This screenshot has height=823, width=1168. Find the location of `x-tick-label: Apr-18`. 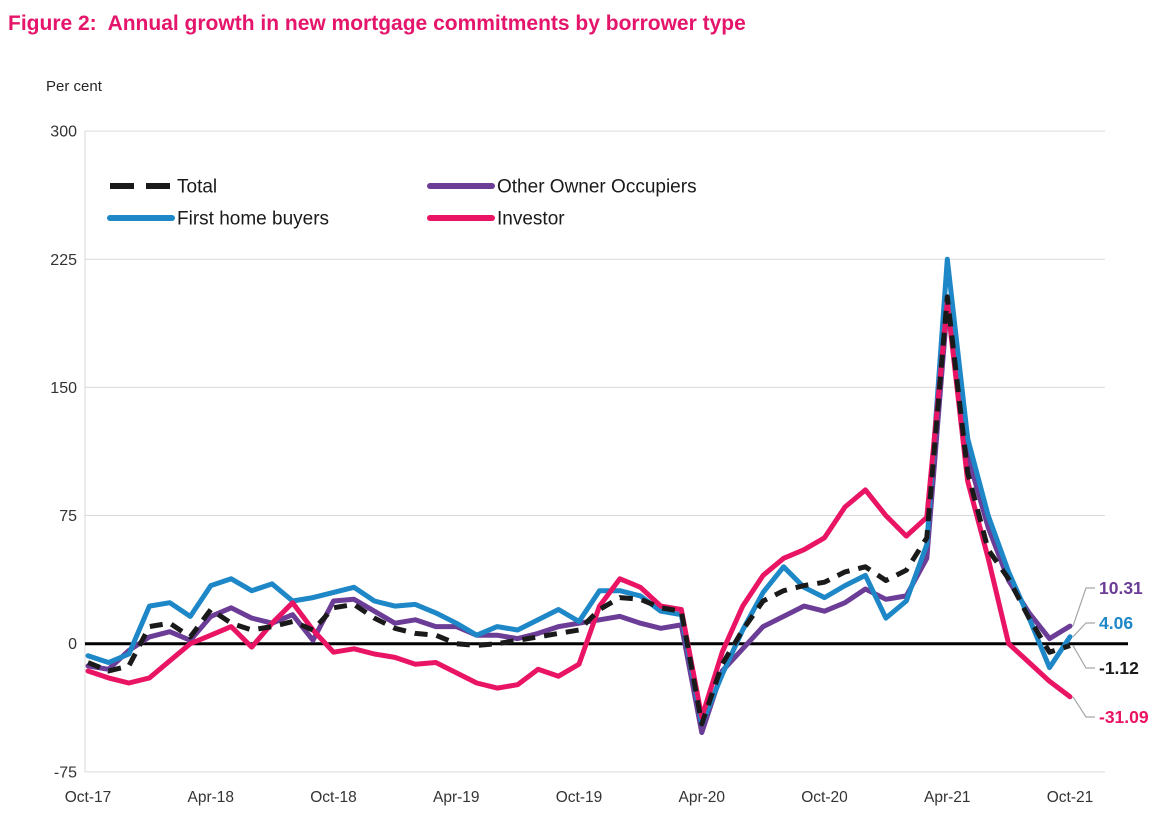

x-tick-label: Apr-18 is located at coordinates (210, 797).